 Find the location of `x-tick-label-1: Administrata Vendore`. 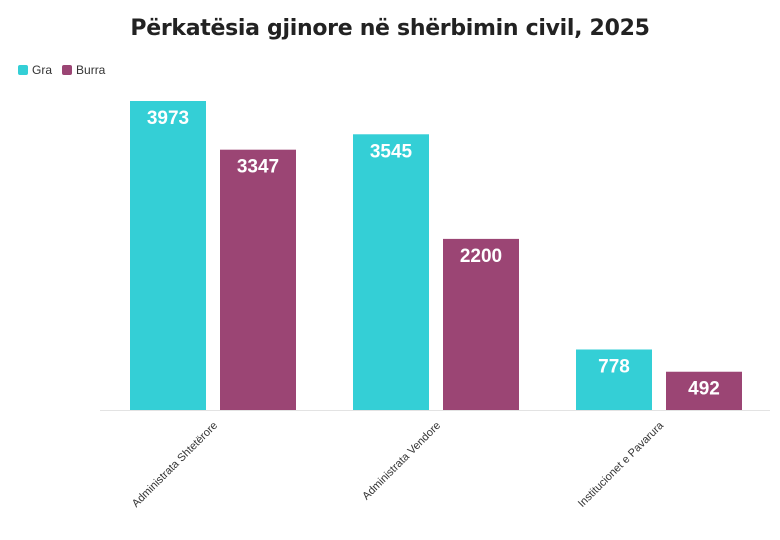

x-tick-label-1: Administrata Vendore is located at coordinates (401, 461).